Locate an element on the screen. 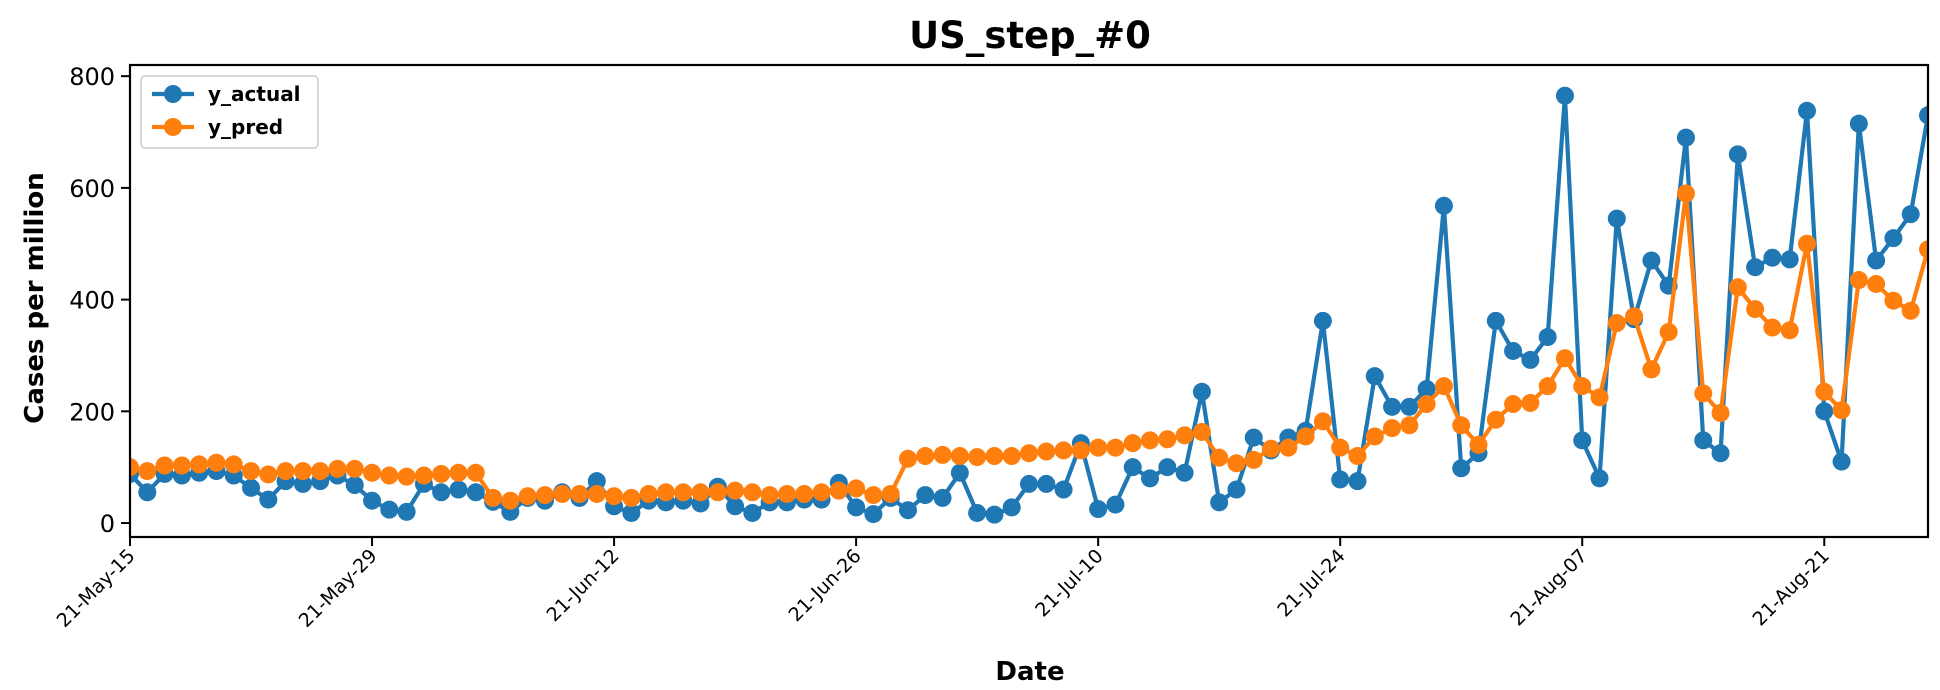 The height and width of the screenshot is (690, 1940). legend: y_actual y_pred is located at coordinates (229, 112).